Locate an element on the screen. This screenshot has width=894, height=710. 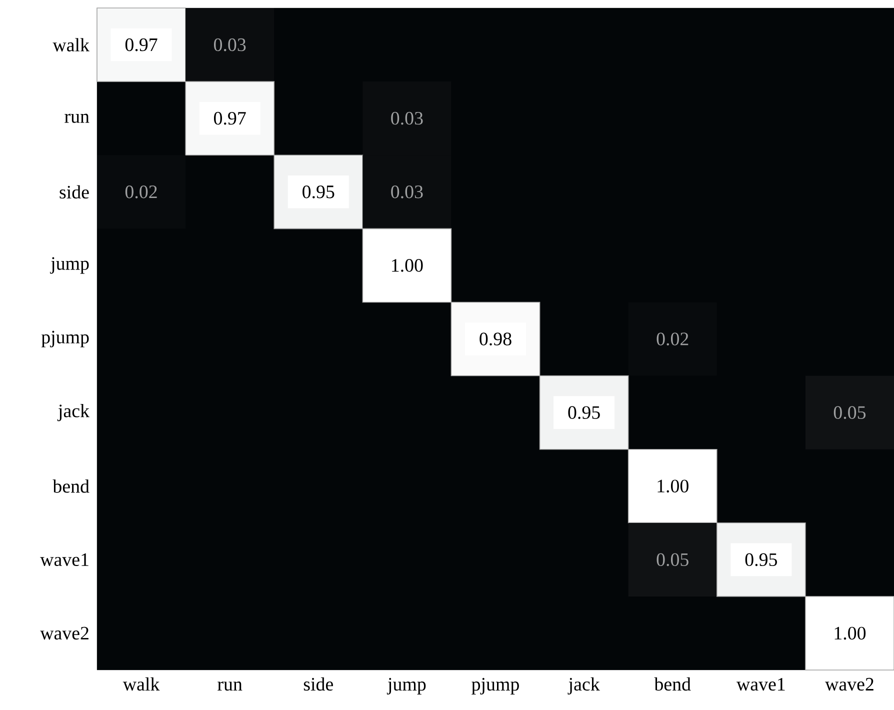
x-tick-label: wave1 is located at coordinates (760, 684).